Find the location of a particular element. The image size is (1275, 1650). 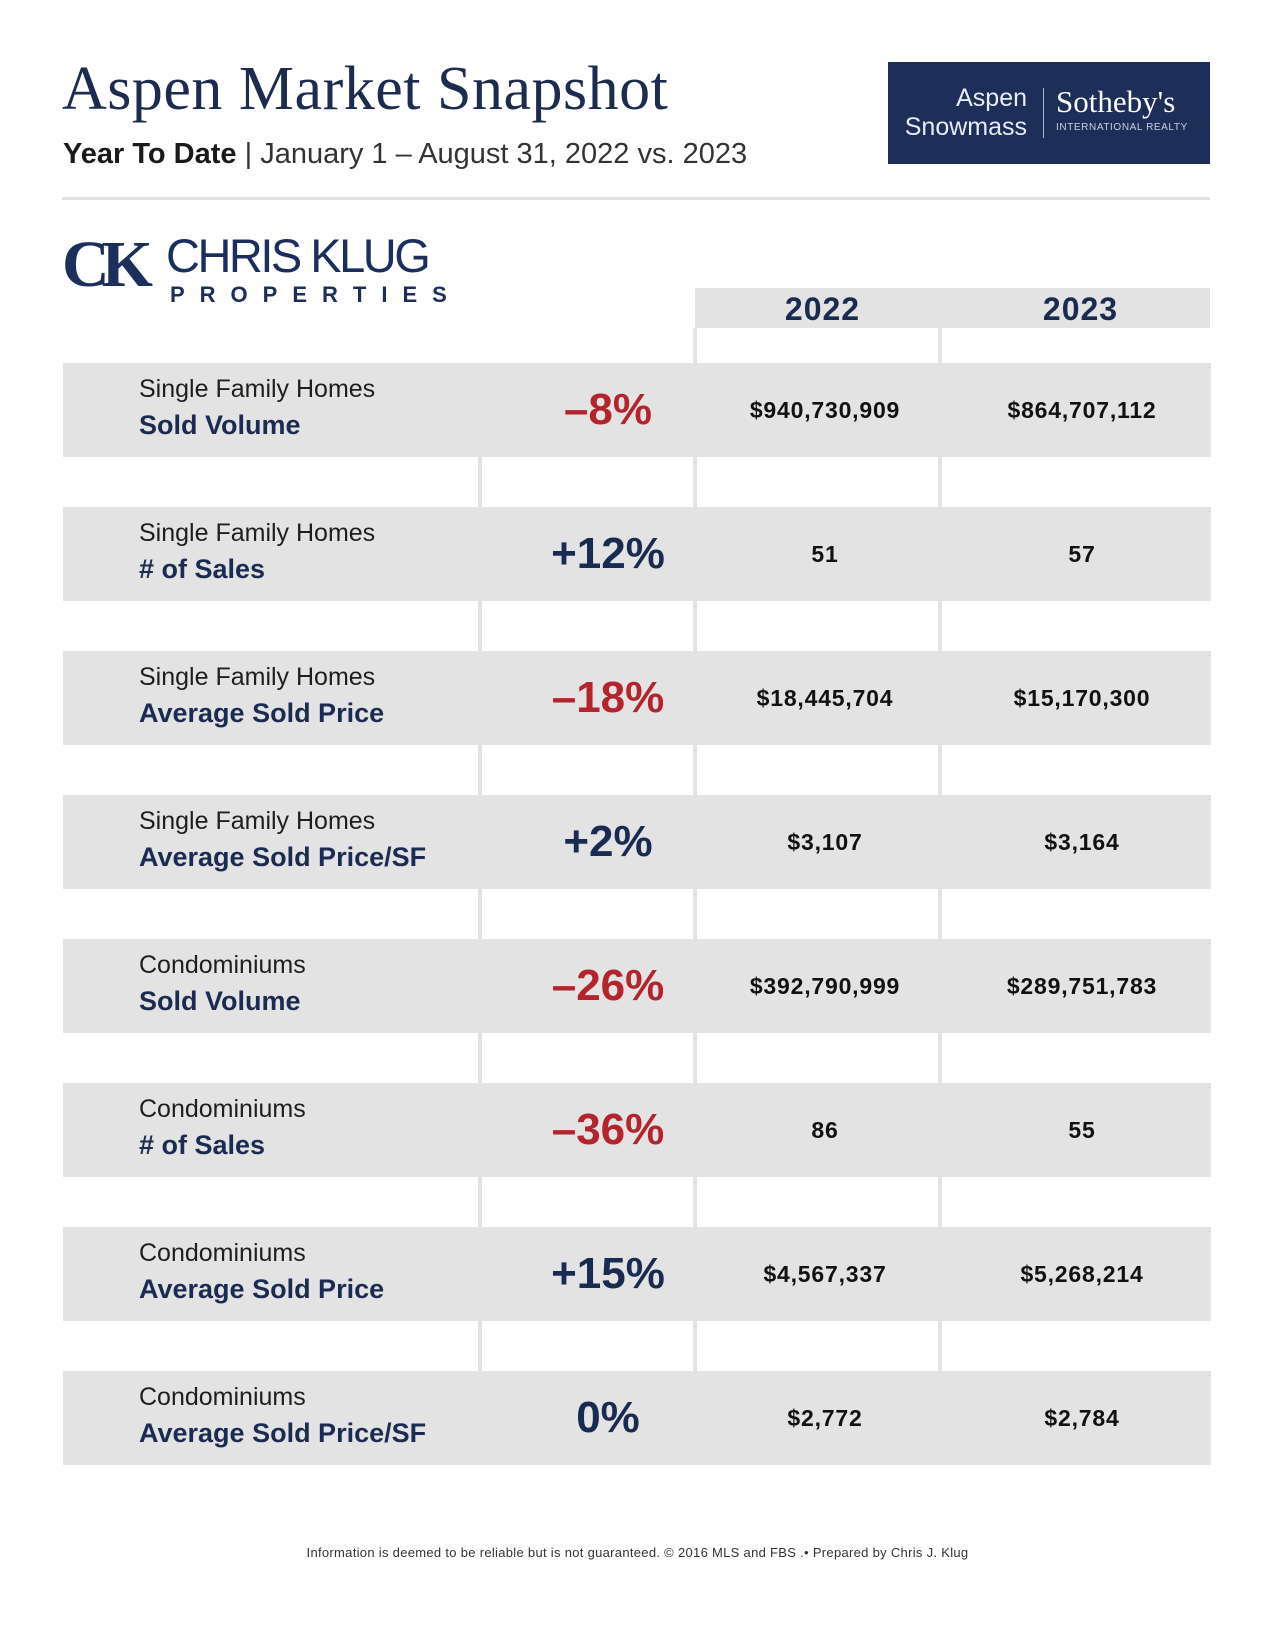

row-value-2023: $864,707,112 is located at coordinates (1082, 410).